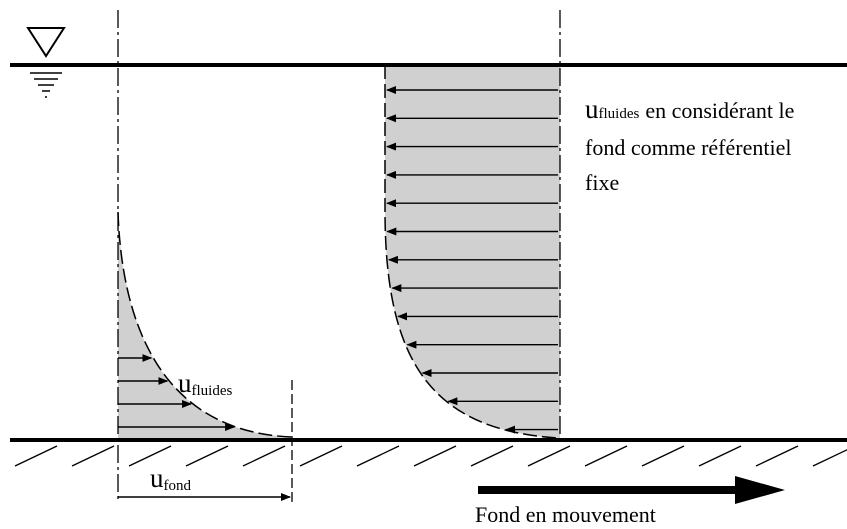 The height and width of the screenshot is (529, 847). Describe the element at coordinates (205, 383) in the screenshot. I see `left-profile-label: ufluides` at that location.